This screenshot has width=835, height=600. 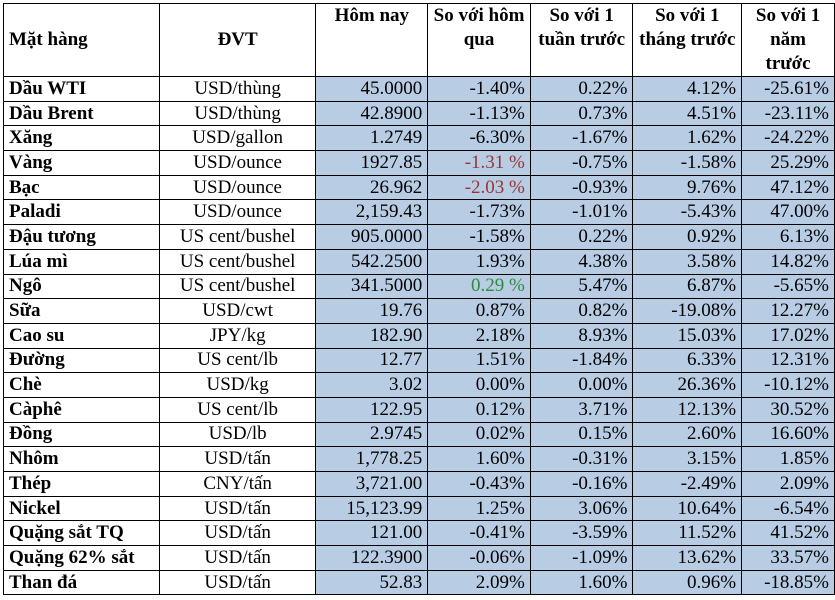 I want to click on change-vs-week-cell: 0.22%, so click(x=581, y=237).